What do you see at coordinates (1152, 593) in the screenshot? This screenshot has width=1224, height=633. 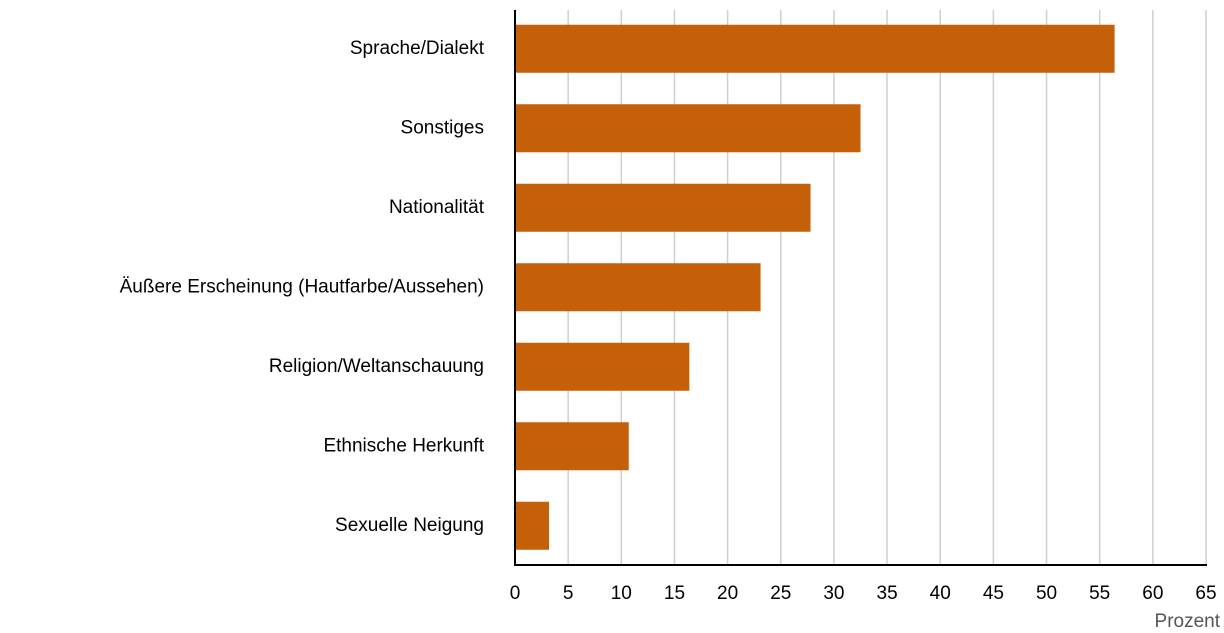 I see `x-tick-label: 60` at bounding box center [1152, 593].